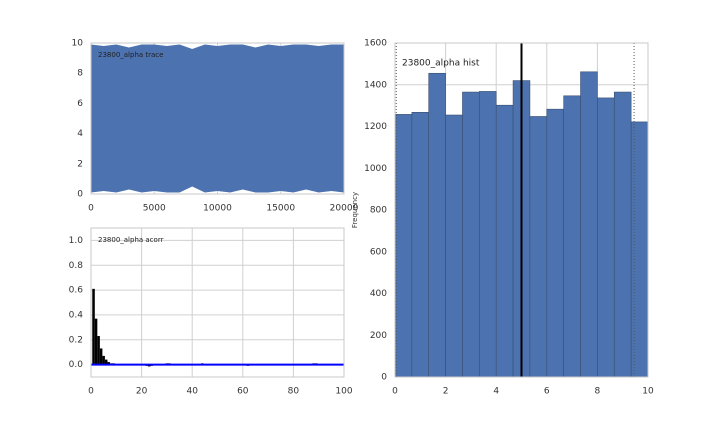 The image size is (720, 432). I want to click on y-tick-label: 0.6, so click(76, 291).